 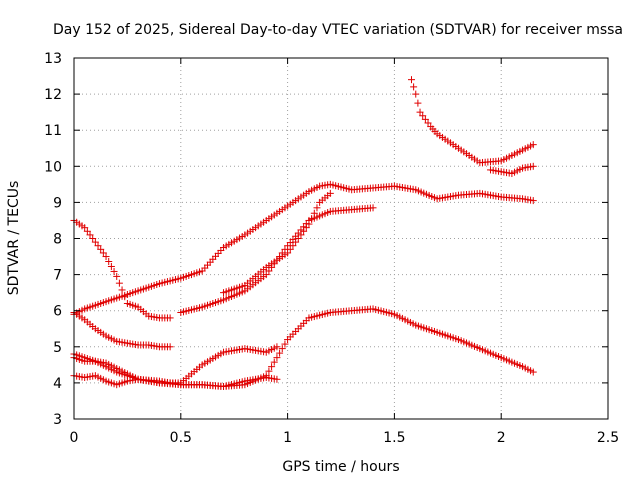 I want to click on y-tick-label: 5, so click(x=57, y=348).